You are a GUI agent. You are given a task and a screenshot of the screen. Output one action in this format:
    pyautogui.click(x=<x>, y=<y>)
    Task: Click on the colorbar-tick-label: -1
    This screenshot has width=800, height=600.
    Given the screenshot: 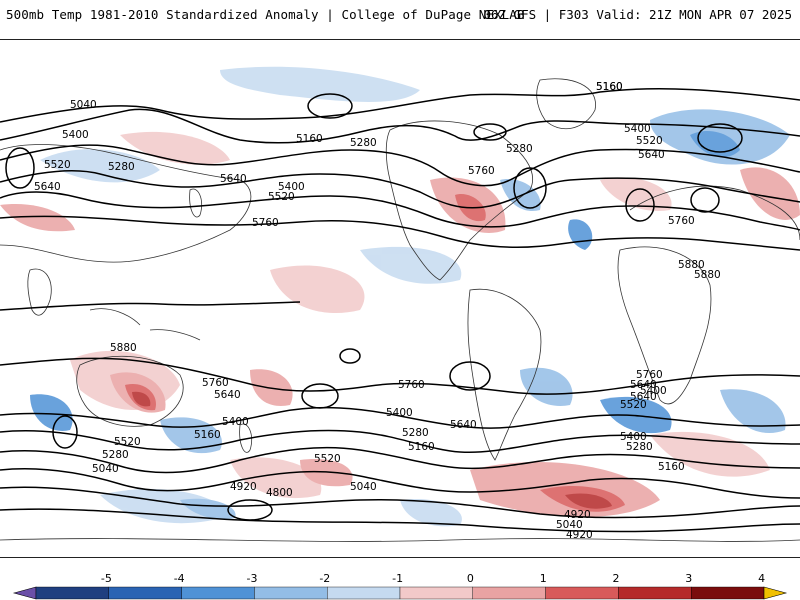 What is the action you would take?
    pyautogui.click(x=398, y=578)
    